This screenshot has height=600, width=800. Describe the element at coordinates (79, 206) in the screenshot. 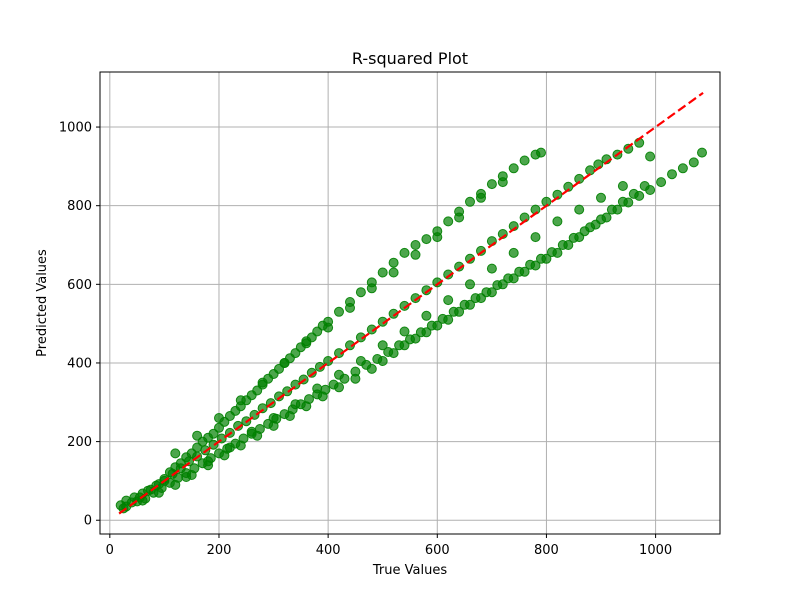

I see `y-tick-label: 800` at that location.